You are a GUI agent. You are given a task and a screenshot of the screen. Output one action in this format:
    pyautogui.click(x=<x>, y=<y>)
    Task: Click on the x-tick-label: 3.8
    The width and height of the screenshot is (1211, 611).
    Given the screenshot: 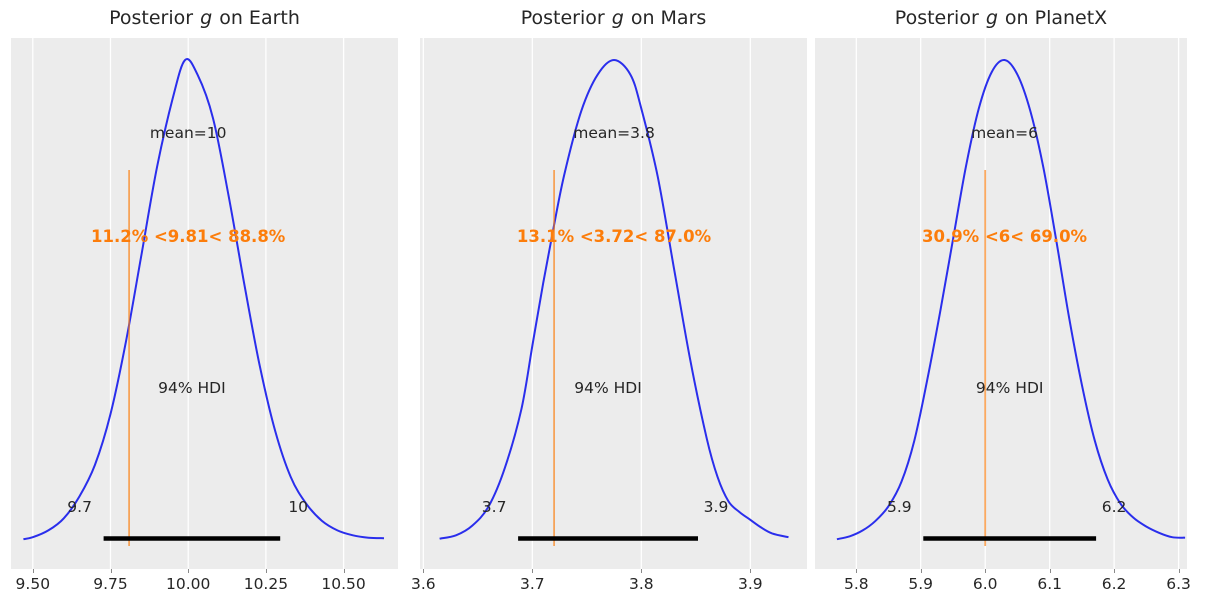 What is the action you would take?
    pyautogui.click(x=641, y=584)
    